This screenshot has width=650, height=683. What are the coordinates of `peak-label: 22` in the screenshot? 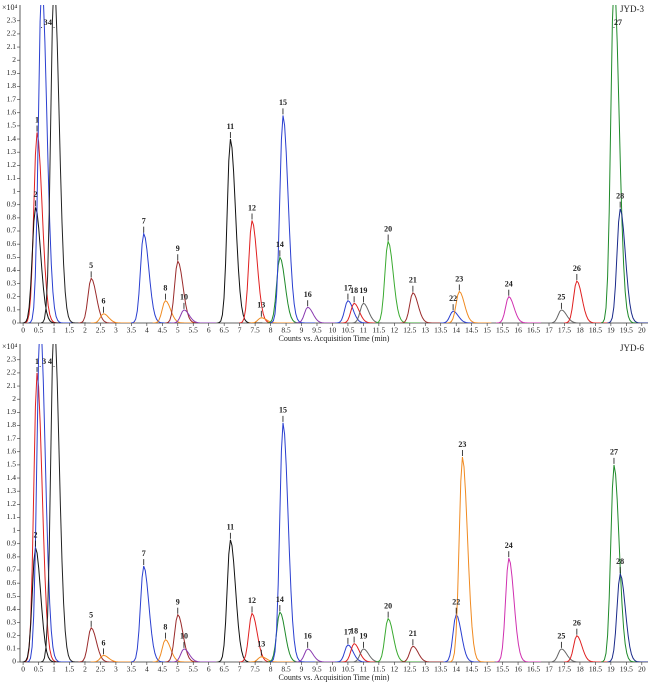 It's located at (453, 298).